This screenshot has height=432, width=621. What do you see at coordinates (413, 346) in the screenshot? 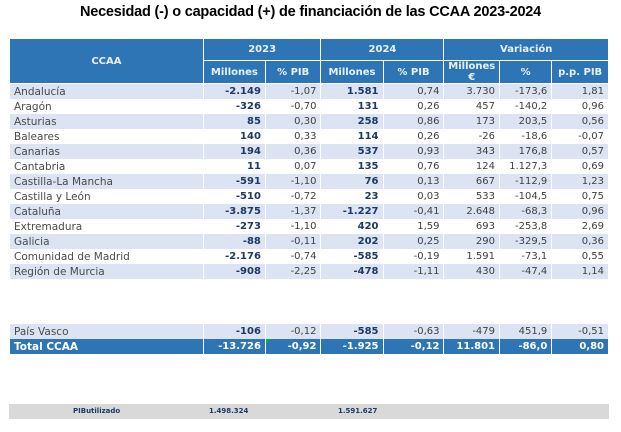
I see `cell-p2024: -0,12` at bounding box center [413, 346].